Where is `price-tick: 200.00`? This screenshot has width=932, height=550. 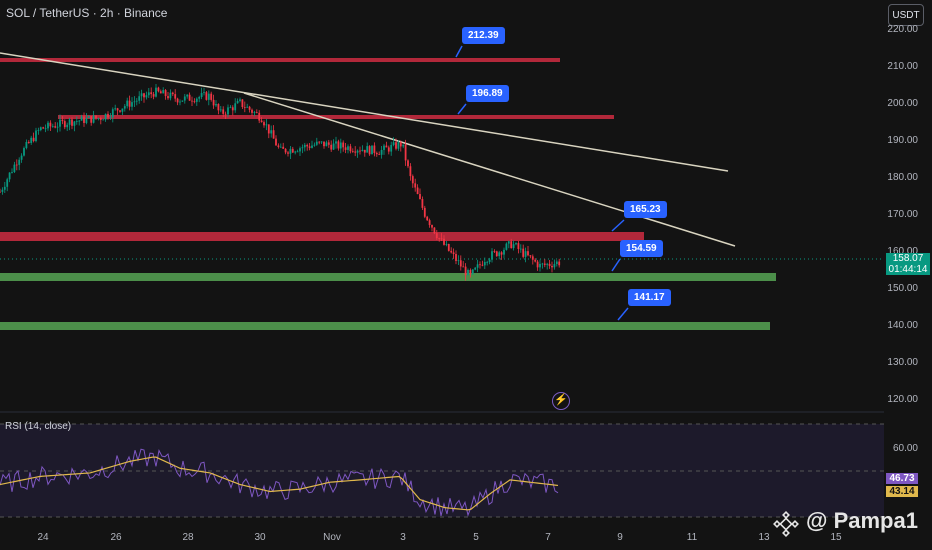 price-tick: 200.00 is located at coordinates (902, 103).